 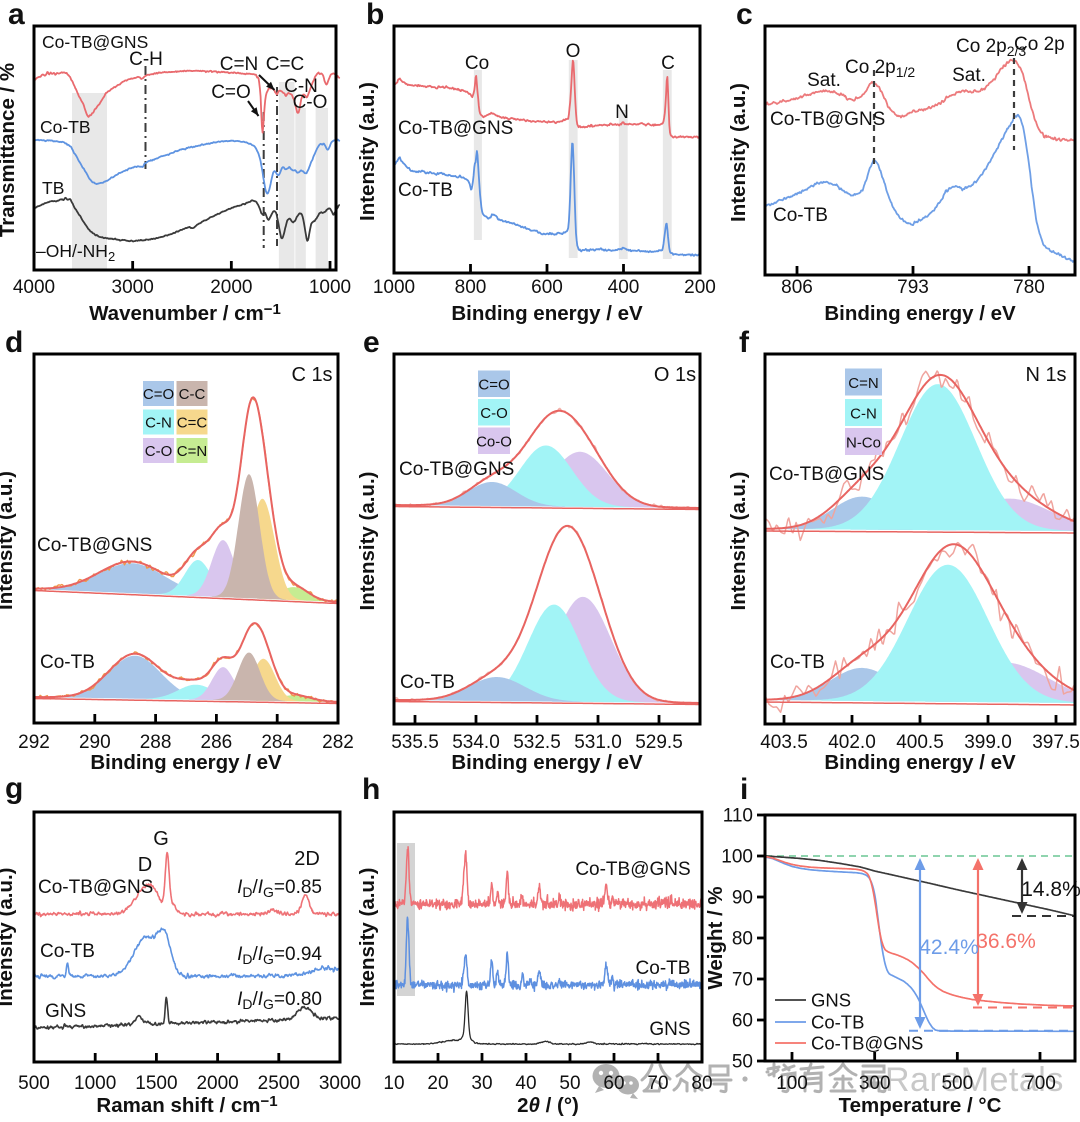 I want to click on svg-text: Wavenumber / cm−1, so click(x=185, y=313).